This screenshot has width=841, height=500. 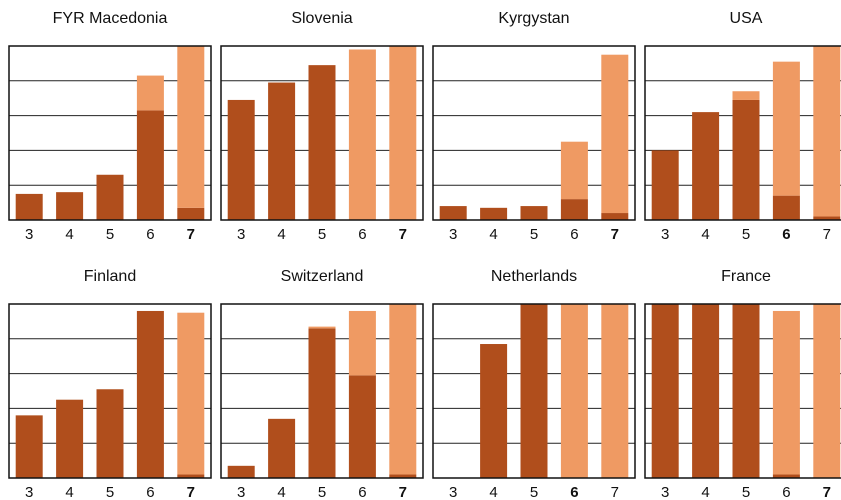 What do you see at coordinates (534, 276) in the screenshot?
I see `panel-title: Netherlands` at bounding box center [534, 276].